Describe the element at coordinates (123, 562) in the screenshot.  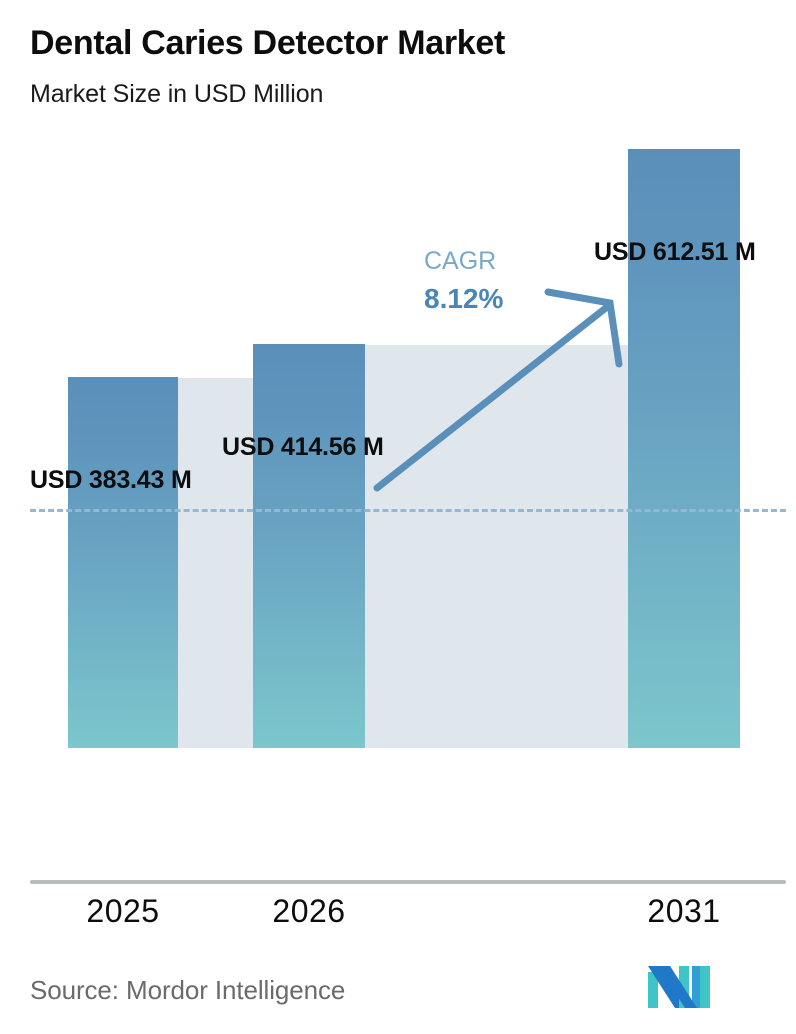
I see `bar-2025` at that location.